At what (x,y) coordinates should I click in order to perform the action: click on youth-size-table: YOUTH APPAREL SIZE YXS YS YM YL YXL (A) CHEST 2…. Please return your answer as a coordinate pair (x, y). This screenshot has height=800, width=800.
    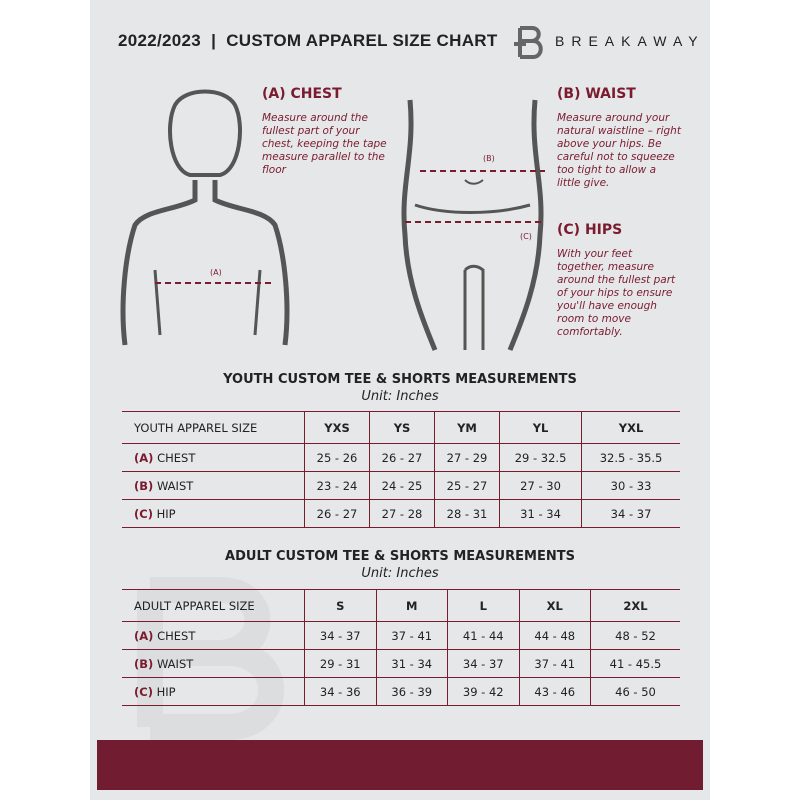
    Looking at the image, I should click on (401, 469).